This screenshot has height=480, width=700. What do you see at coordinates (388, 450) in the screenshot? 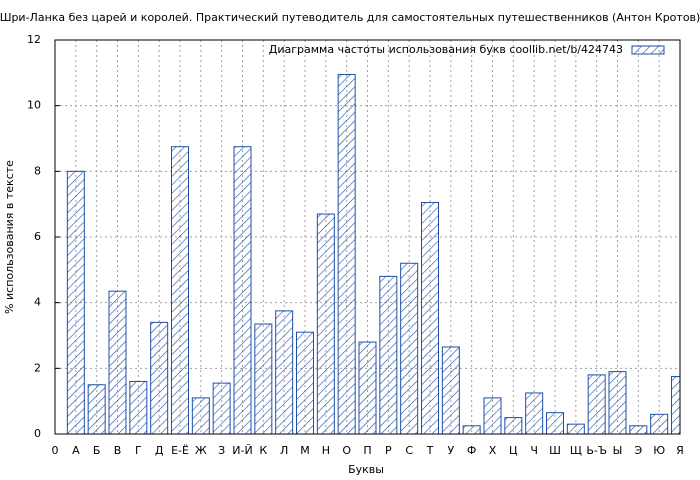
I see `x-tick-label: Р` at bounding box center [388, 450].